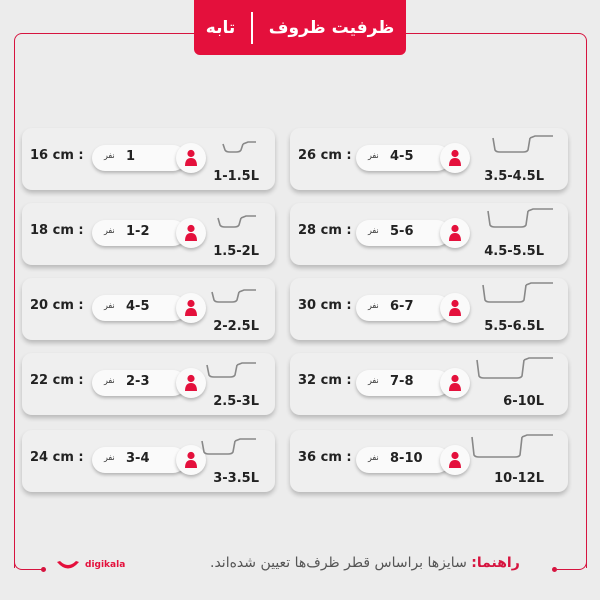 This screenshot has width=600, height=600. I want to click on frame-corner-left, so click(29, 565).